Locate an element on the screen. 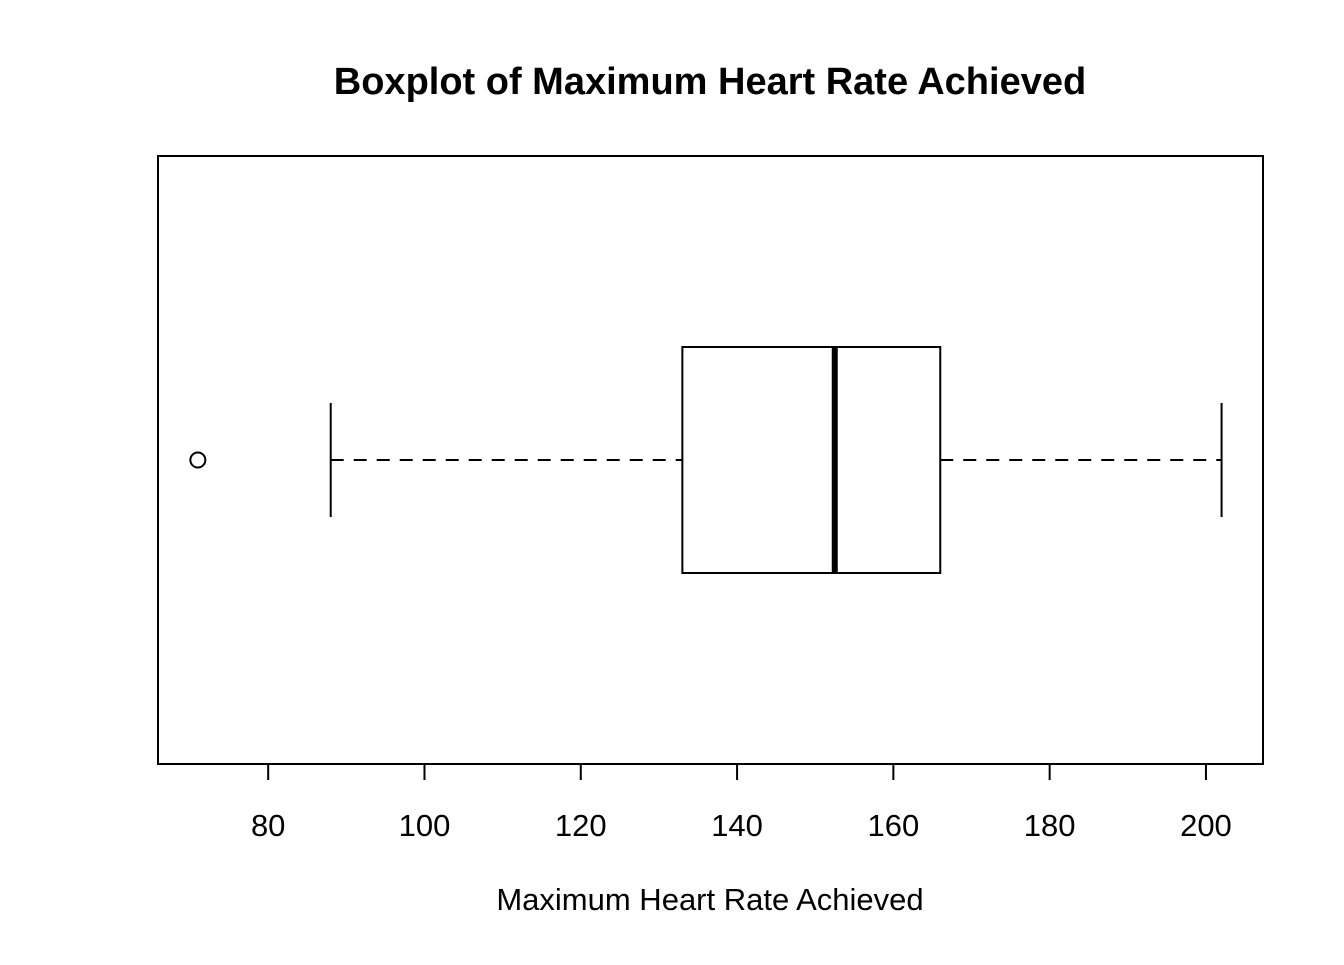  outlier-point is located at coordinates (198, 460).